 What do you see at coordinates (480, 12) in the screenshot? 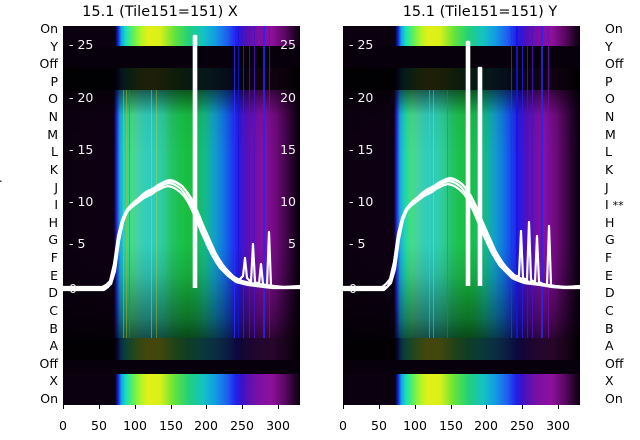
I see `panel-y-title: 15.1 (Tile151=151) Y` at bounding box center [480, 12].